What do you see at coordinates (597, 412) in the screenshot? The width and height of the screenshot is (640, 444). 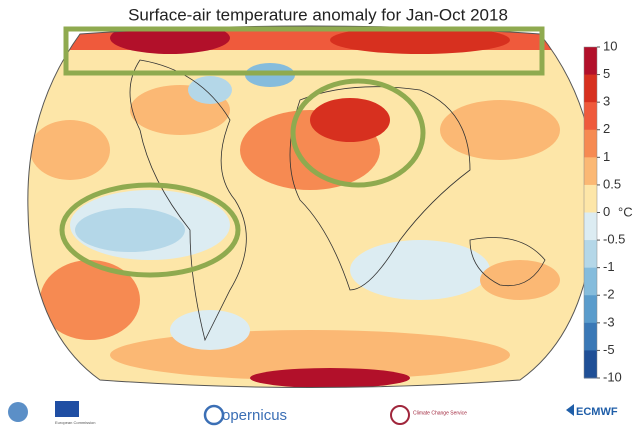 I see `ecmwf-label: ECMWF` at bounding box center [597, 412].